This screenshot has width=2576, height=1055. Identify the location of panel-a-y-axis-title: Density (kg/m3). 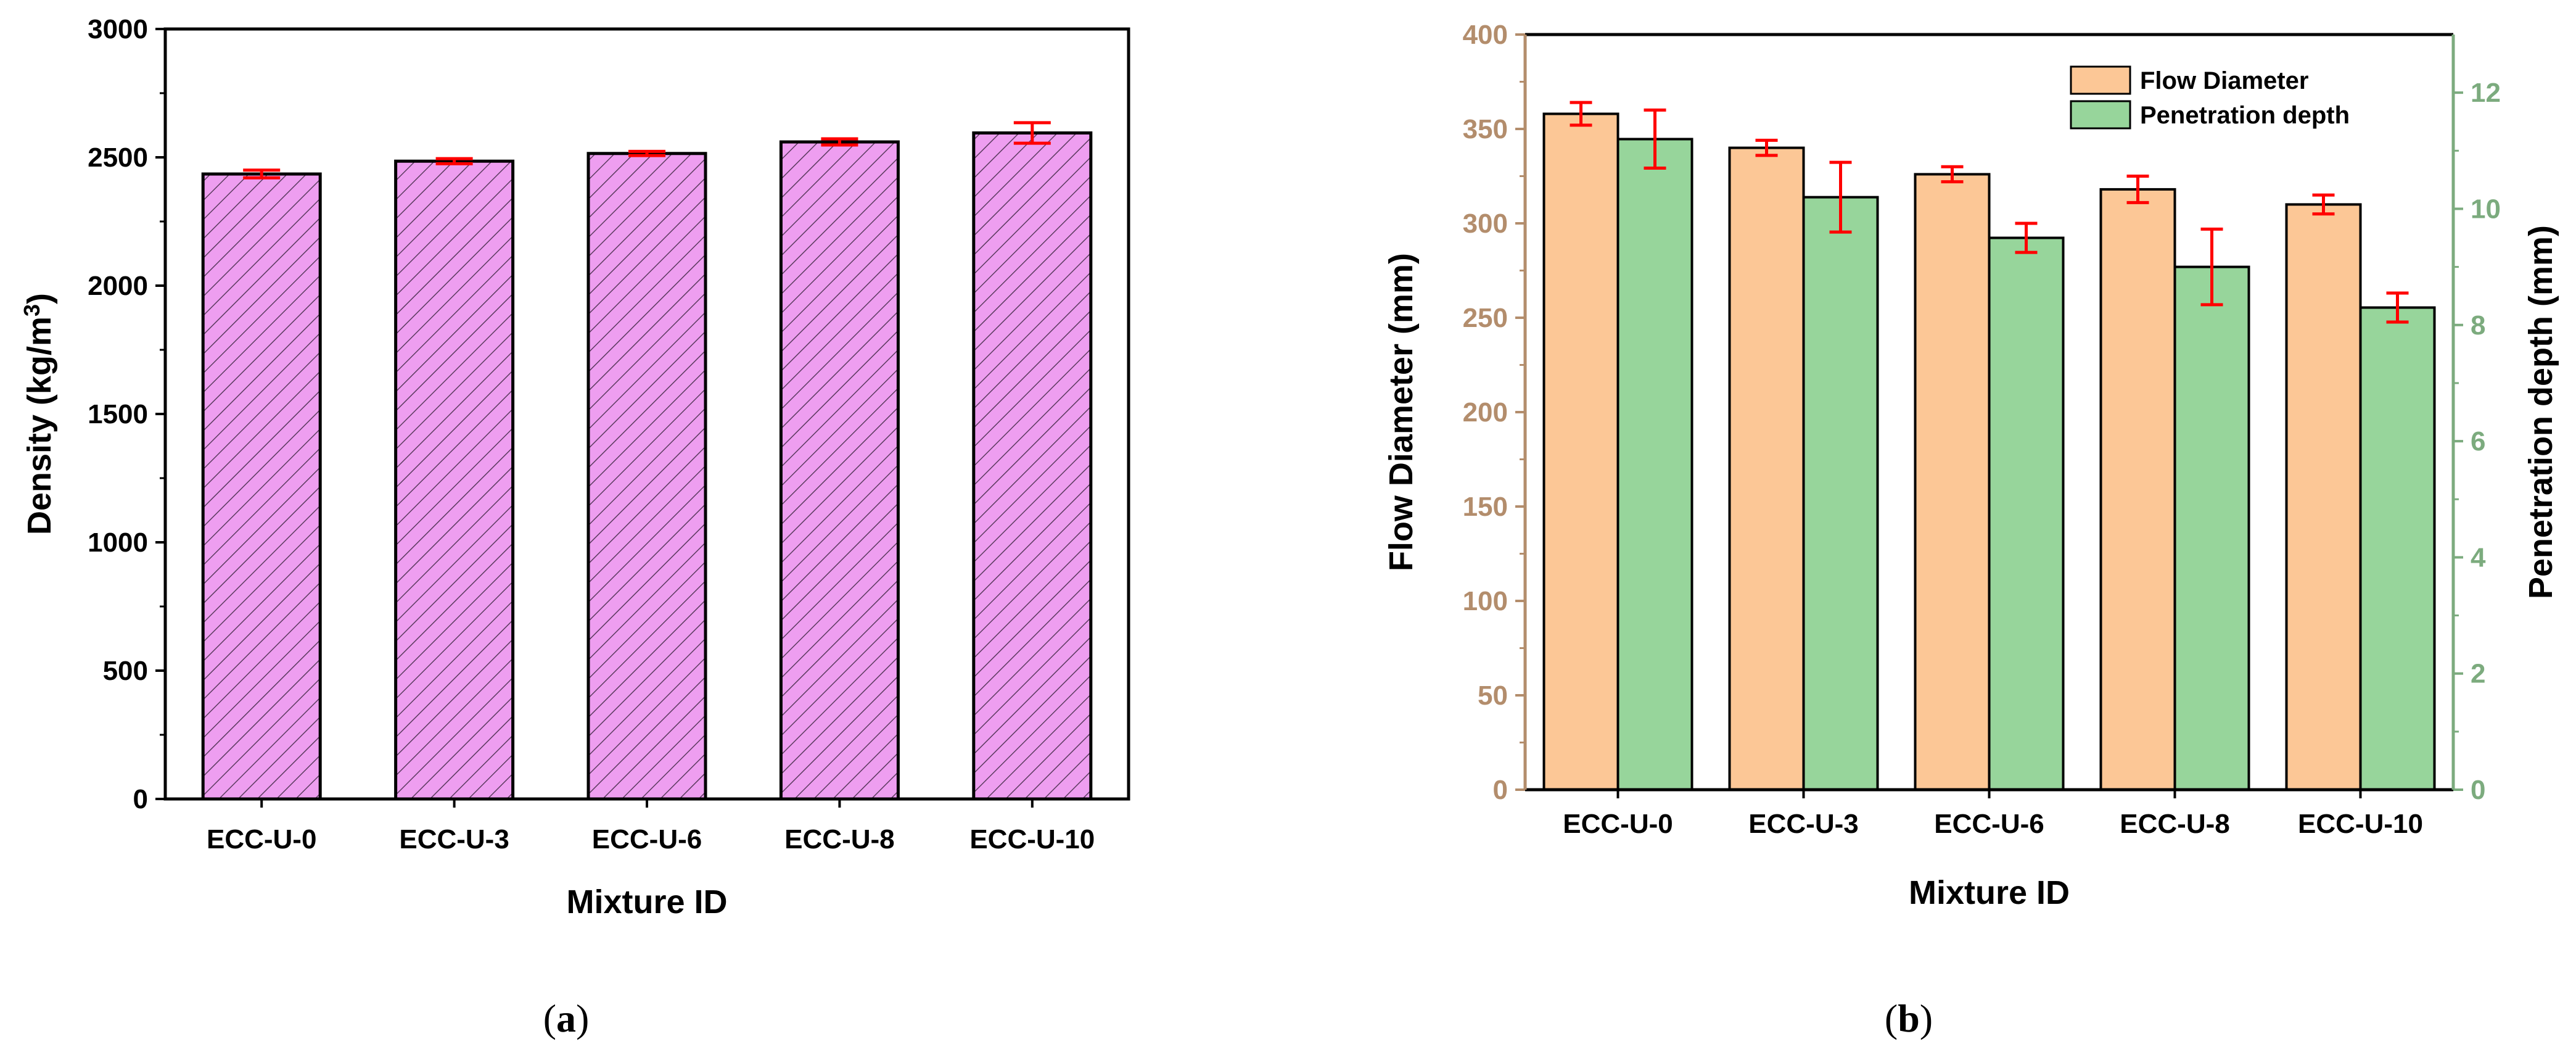
(38, 414).